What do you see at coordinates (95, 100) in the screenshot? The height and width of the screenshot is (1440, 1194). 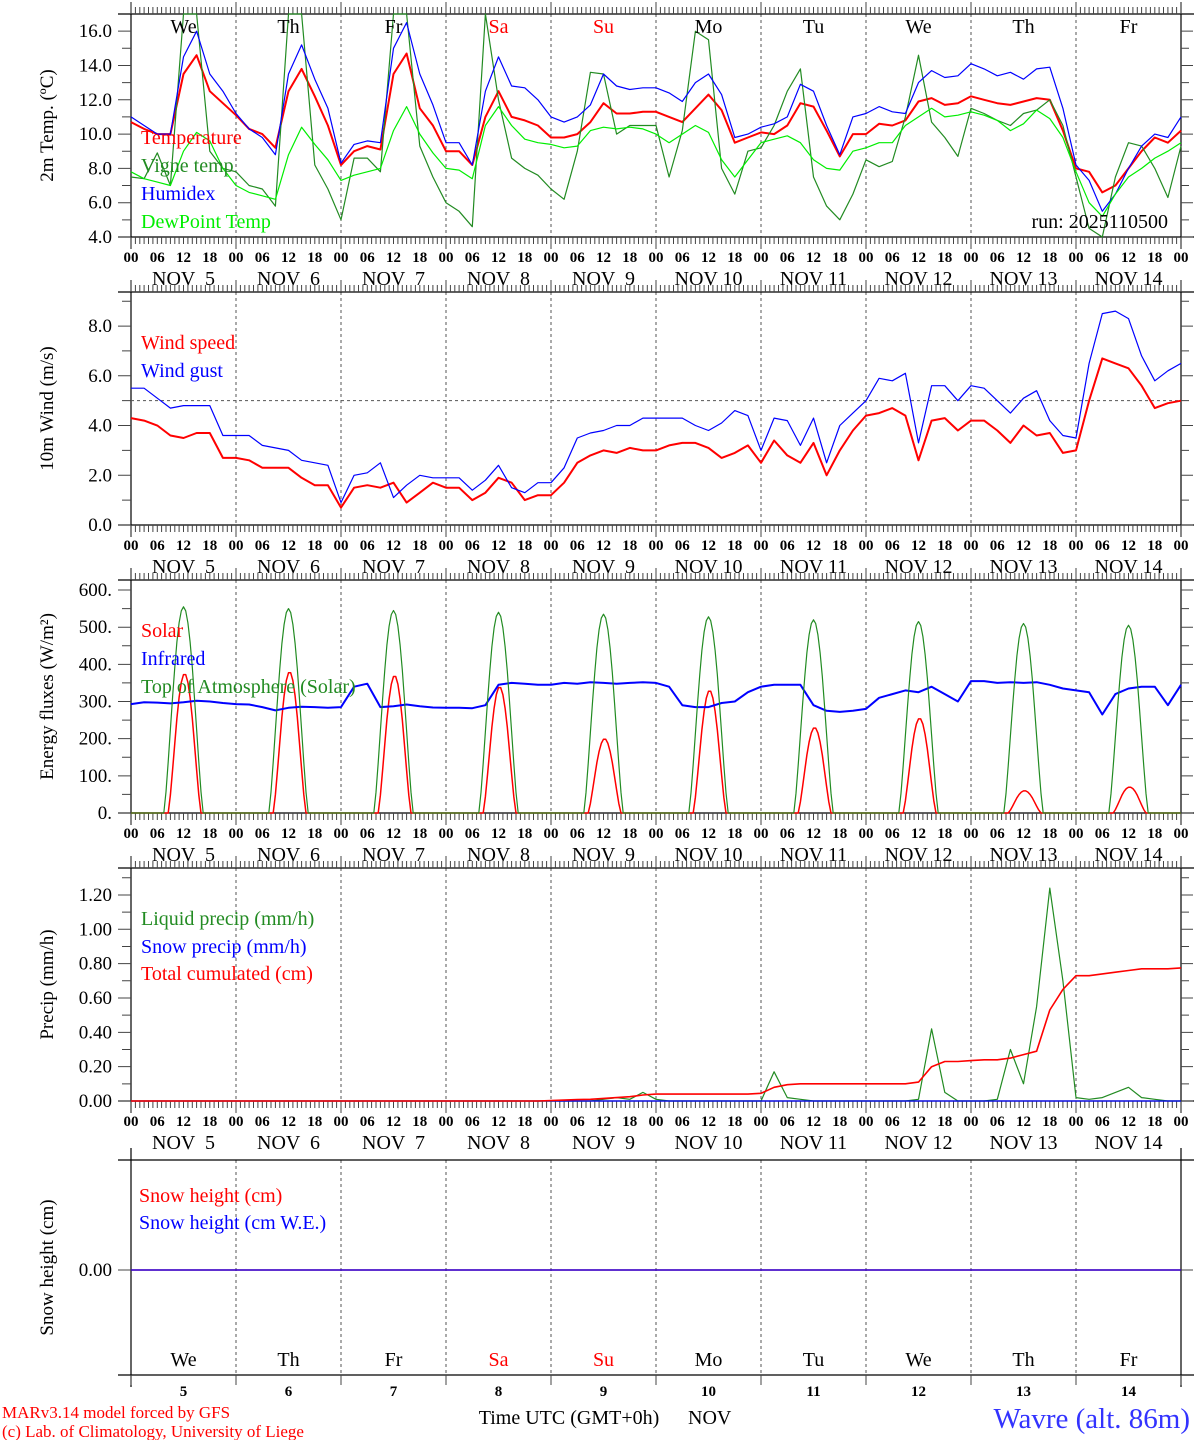 I see `y-tick-label: 12.0` at bounding box center [95, 100].